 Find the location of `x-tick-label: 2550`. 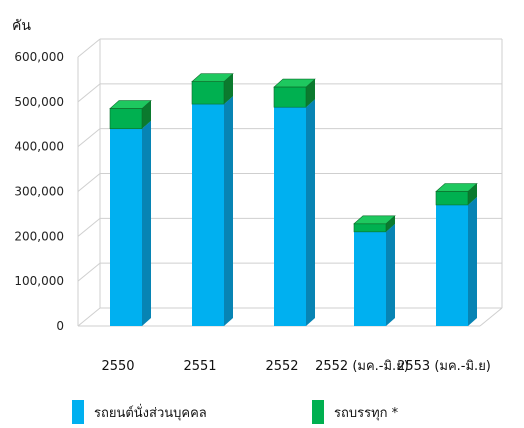

x-tick-label: 2550 is located at coordinates (117, 366).